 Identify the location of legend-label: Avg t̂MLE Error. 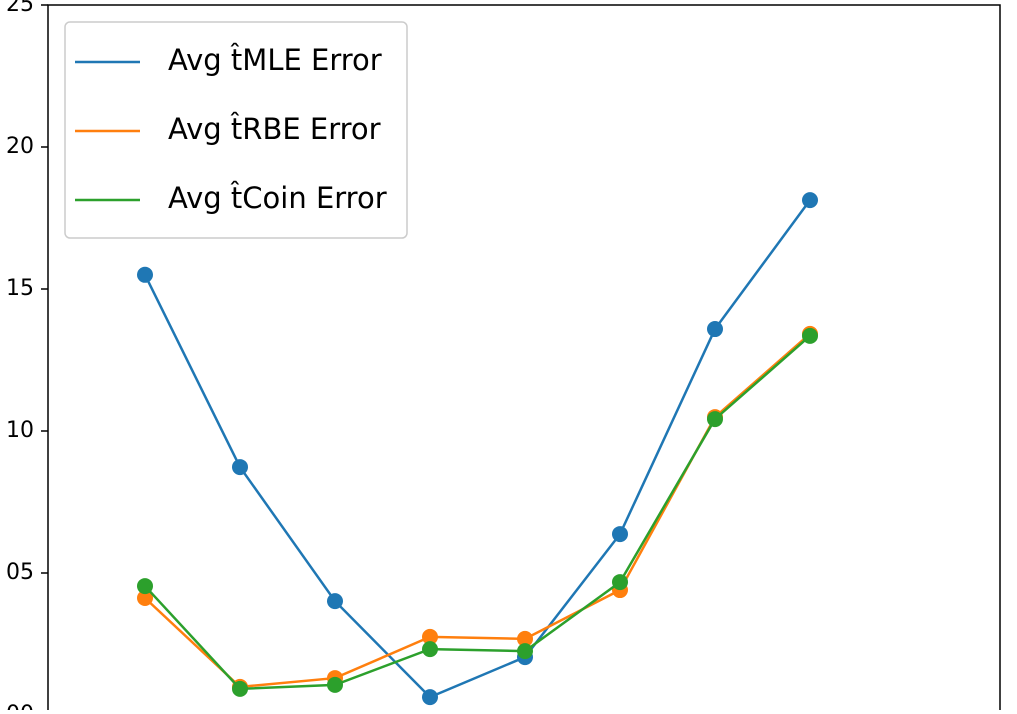
(275, 60).